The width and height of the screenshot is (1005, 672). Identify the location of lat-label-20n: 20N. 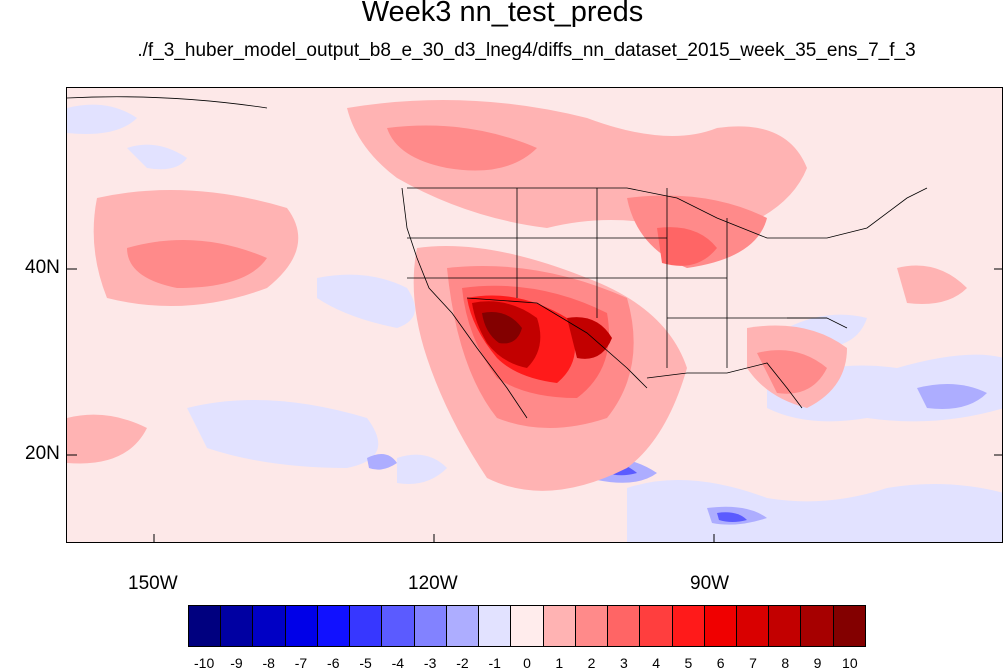
(42, 453).